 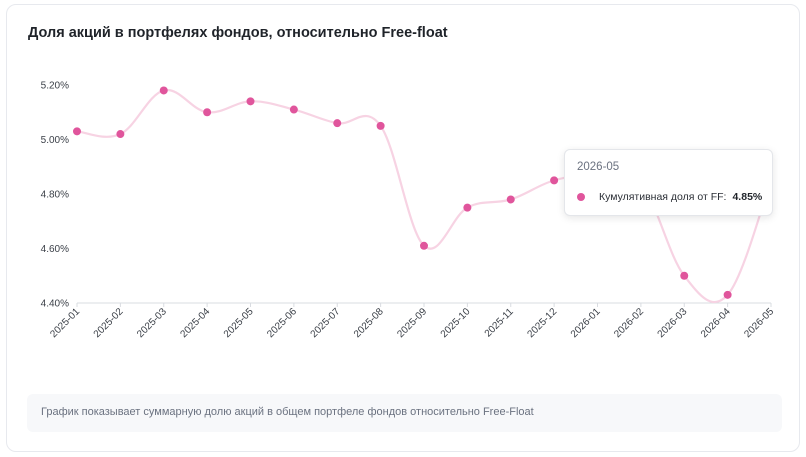 What do you see at coordinates (716, 323) in the screenshot?
I see `x-tick-label: 2026-04` at bounding box center [716, 323].